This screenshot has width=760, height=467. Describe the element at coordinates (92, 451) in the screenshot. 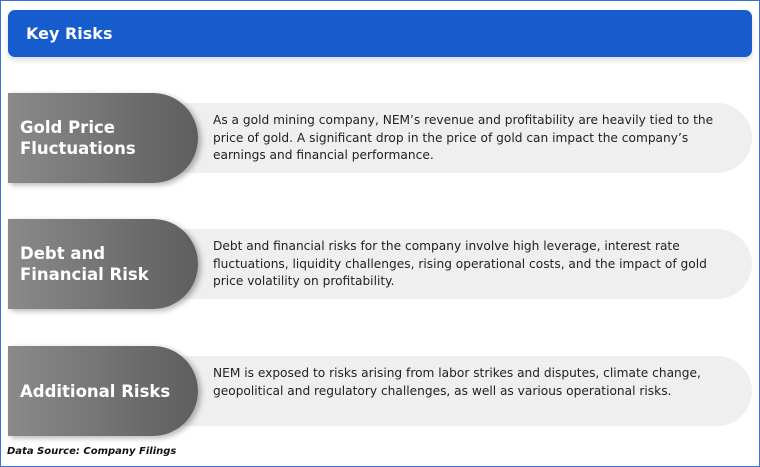

I see `data-source: Data Source: Company Filings` at that location.